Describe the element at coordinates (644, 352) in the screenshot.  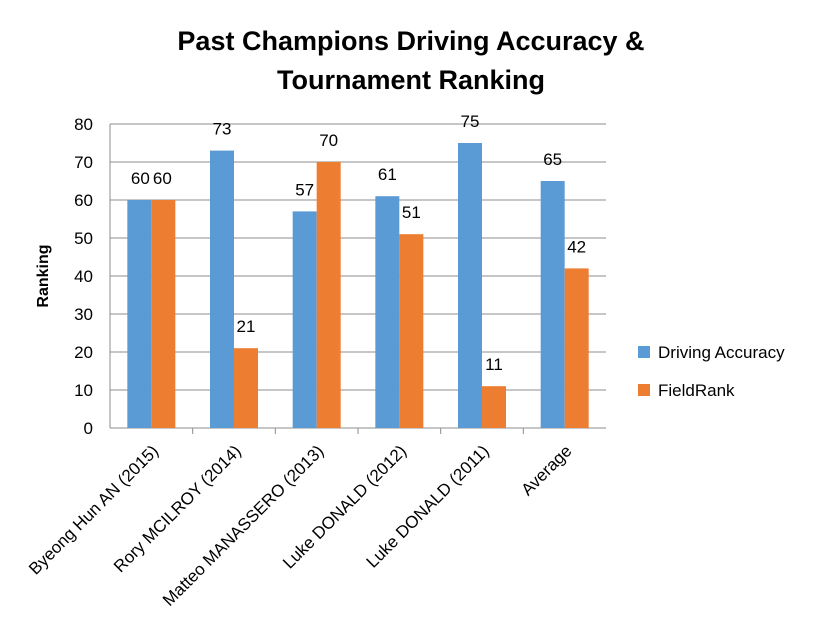
I see `legend-swatch-driving-accuracy` at that location.